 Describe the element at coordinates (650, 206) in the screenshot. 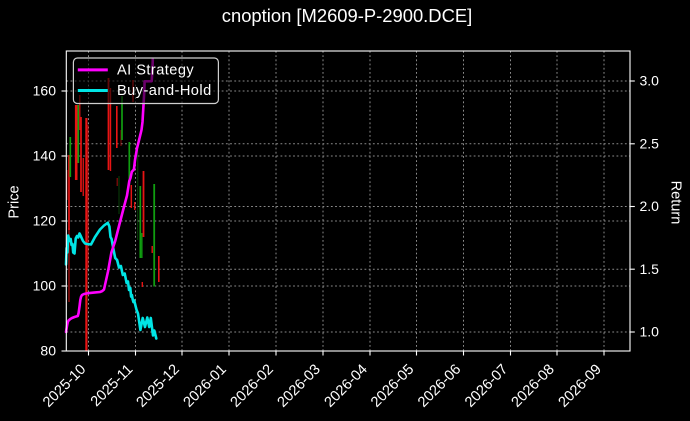

I see `svg-text: 2.0` at that location.